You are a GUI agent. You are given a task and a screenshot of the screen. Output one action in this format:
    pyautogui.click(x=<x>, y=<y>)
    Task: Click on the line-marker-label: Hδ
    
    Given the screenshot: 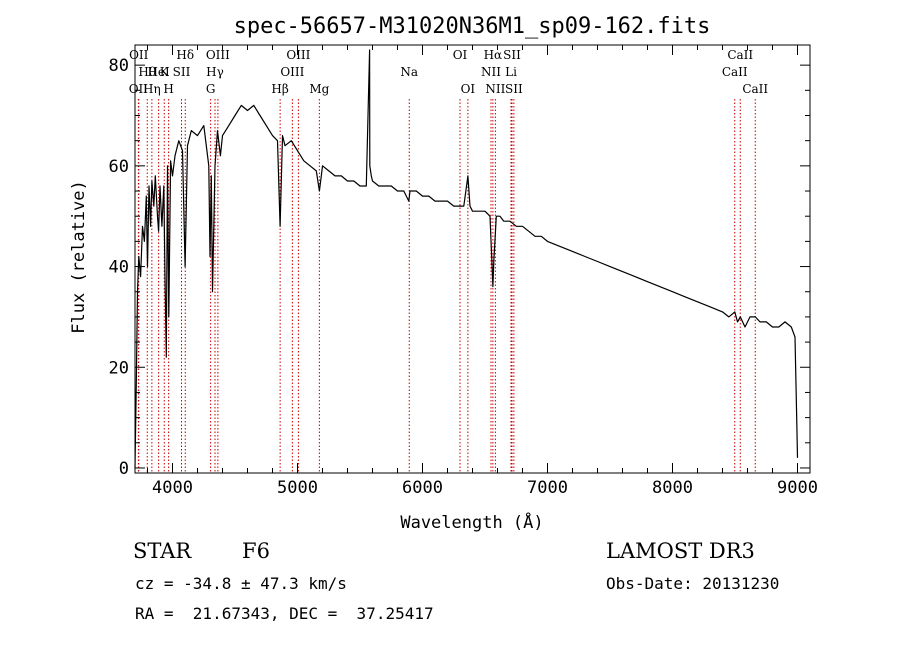 What is the action you would take?
    pyautogui.click(x=185, y=55)
    